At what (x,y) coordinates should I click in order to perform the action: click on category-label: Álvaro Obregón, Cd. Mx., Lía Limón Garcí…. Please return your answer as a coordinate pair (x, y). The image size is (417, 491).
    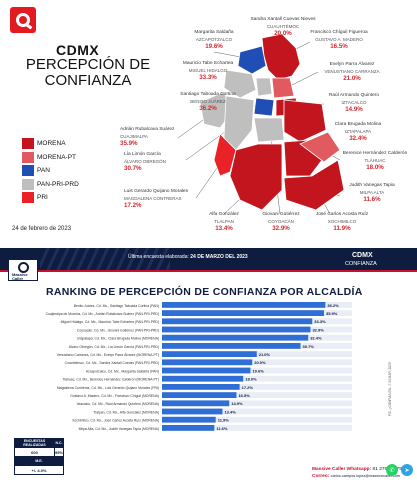
    Looking at the image, I should click on (114, 347).